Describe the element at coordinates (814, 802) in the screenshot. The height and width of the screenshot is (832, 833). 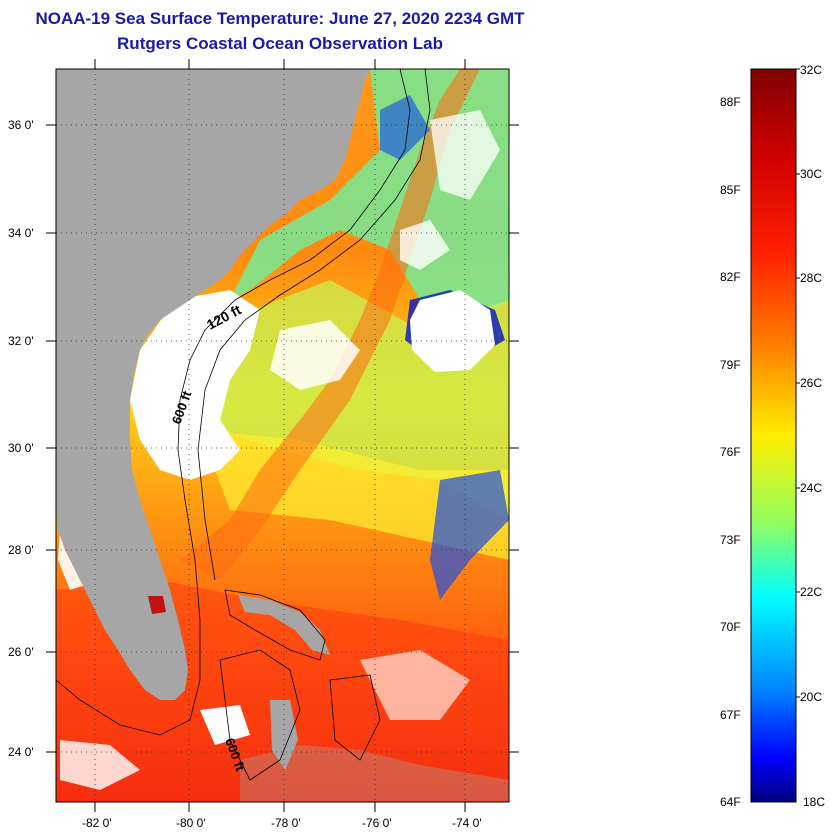
I see `celsius-tick-label: 18C` at that location.